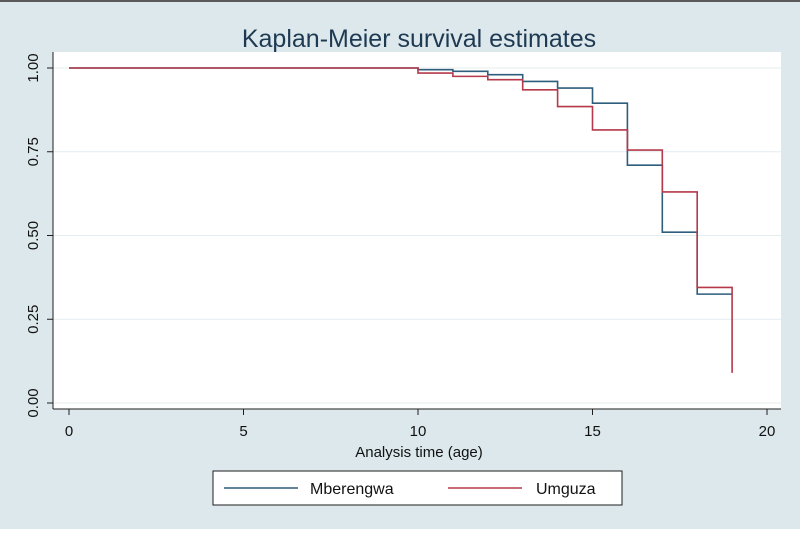 The height and width of the screenshot is (534, 800). I want to click on x-axis-label: Analysis time (age), so click(419, 452).